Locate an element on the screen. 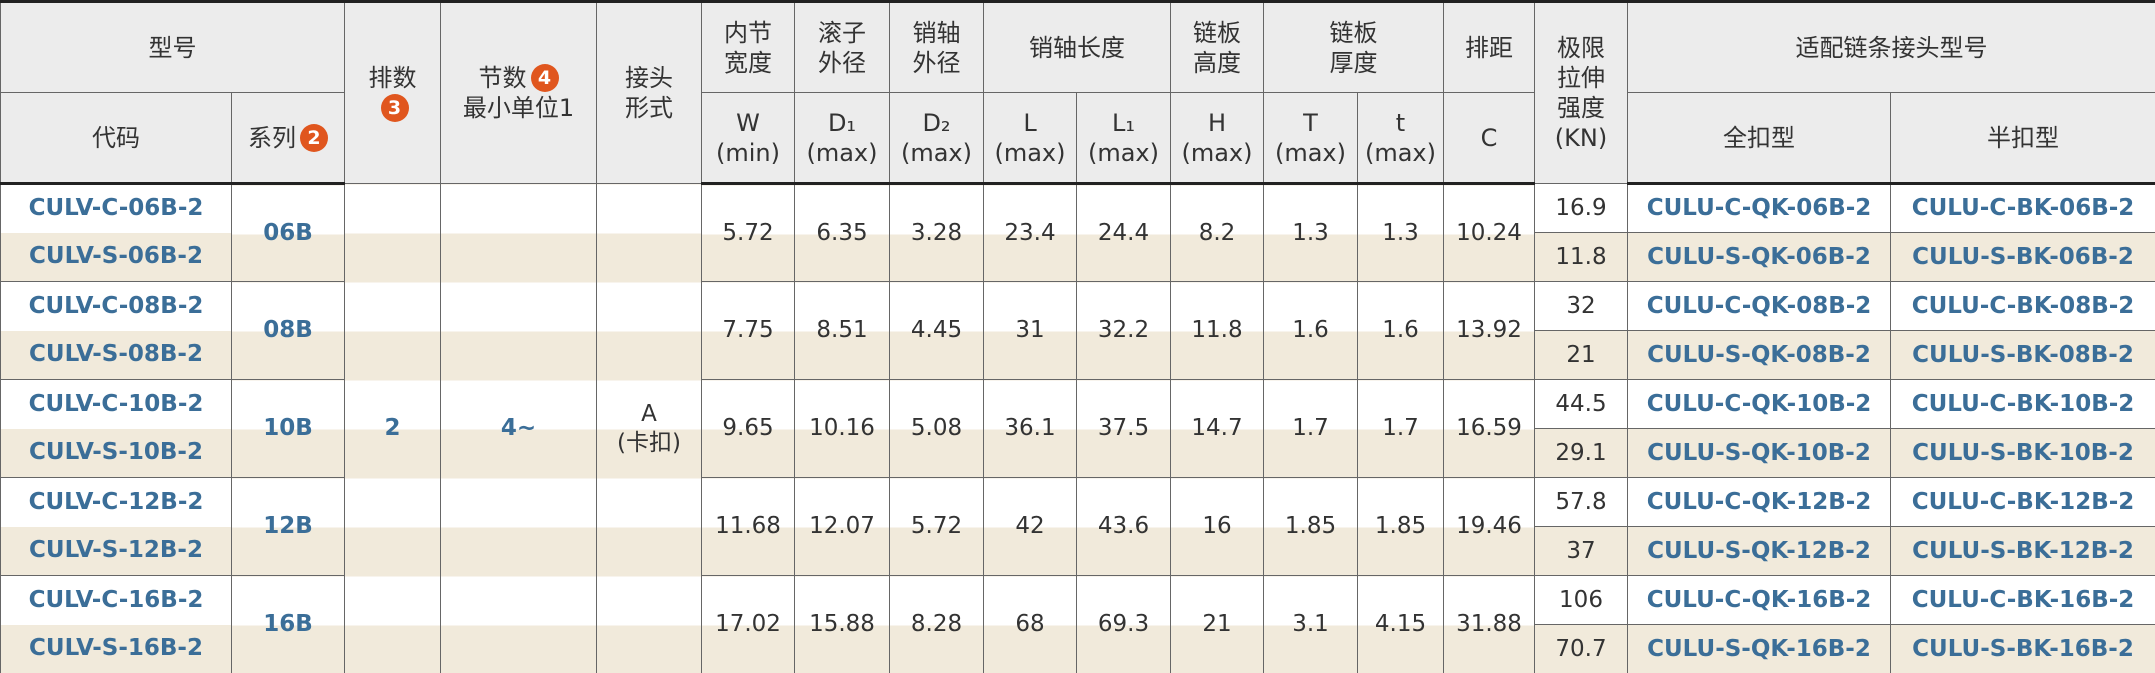  header-cell: 销轴 外径 is located at coordinates (936, 46).